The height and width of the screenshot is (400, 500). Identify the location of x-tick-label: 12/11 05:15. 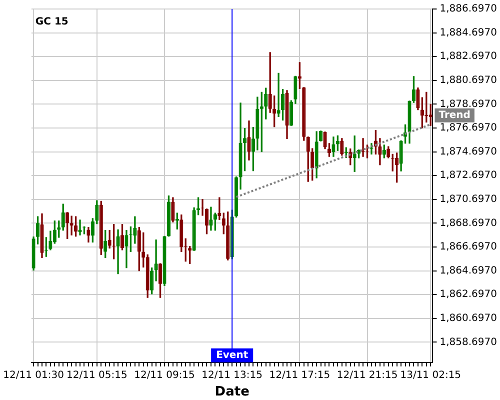
(97, 375).